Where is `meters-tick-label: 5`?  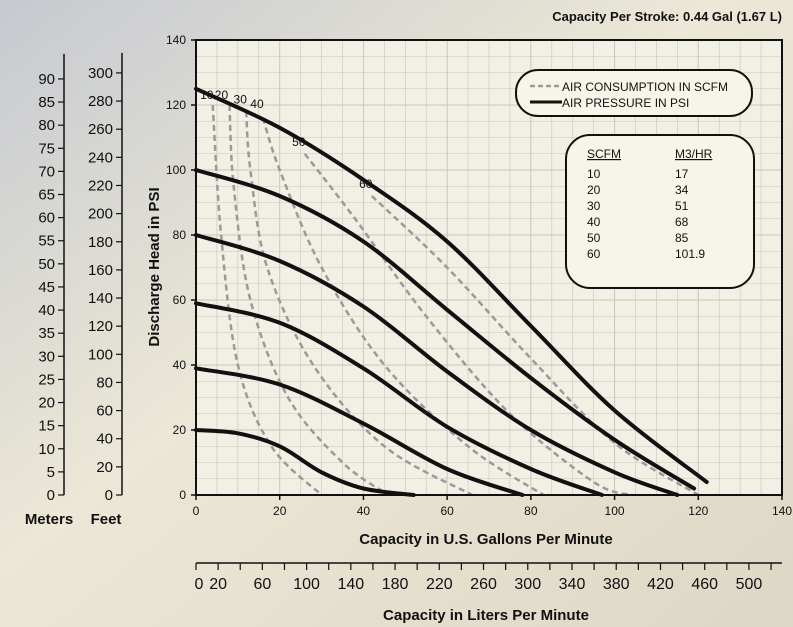 meters-tick-label: 5 is located at coordinates (51, 472).